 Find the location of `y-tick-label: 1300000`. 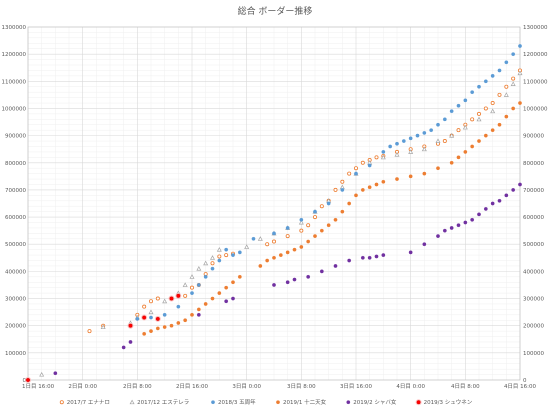

y-tick-label: 1300000 is located at coordinates (14, 28).